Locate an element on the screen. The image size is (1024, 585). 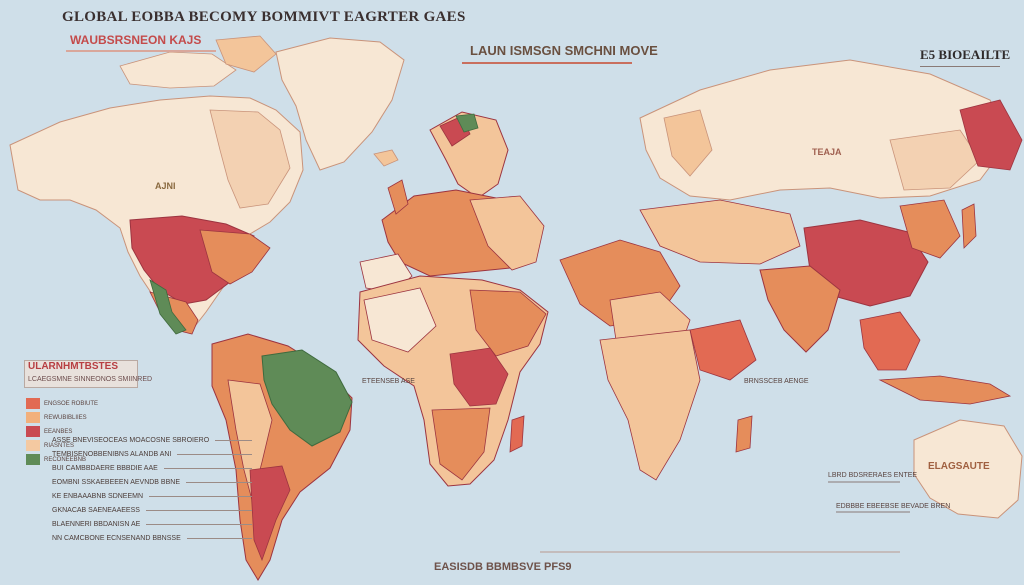
corner-label: E5 BIOEAILTE is located at coordinates (965, 54).